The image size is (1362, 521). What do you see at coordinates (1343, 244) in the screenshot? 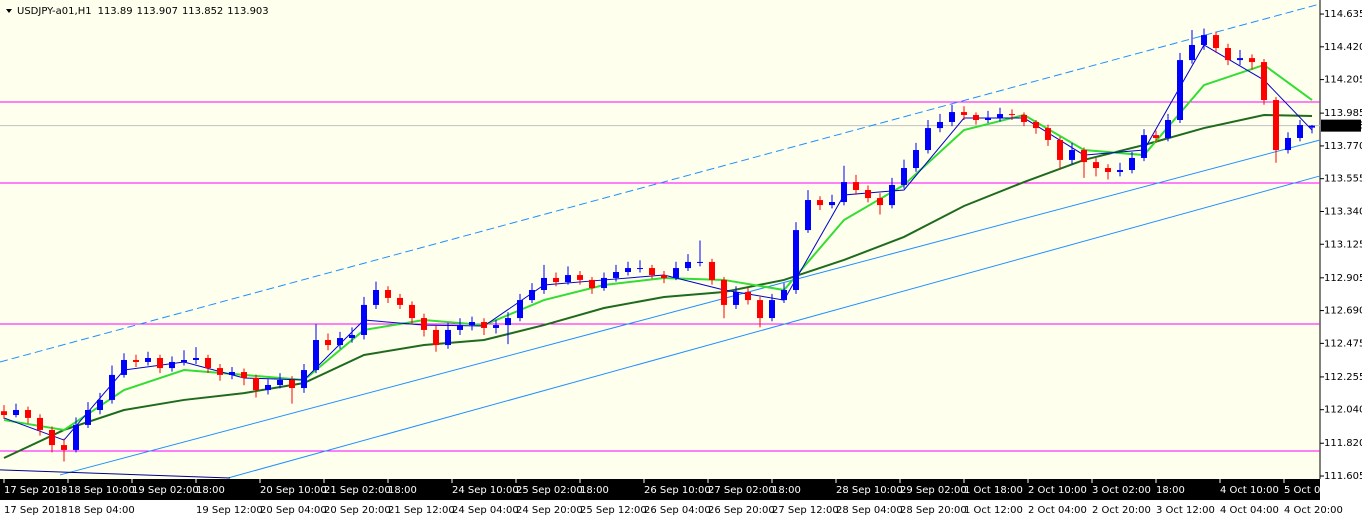
I see `y-tick-label: 113.125` at bounding box center [1343, 244].